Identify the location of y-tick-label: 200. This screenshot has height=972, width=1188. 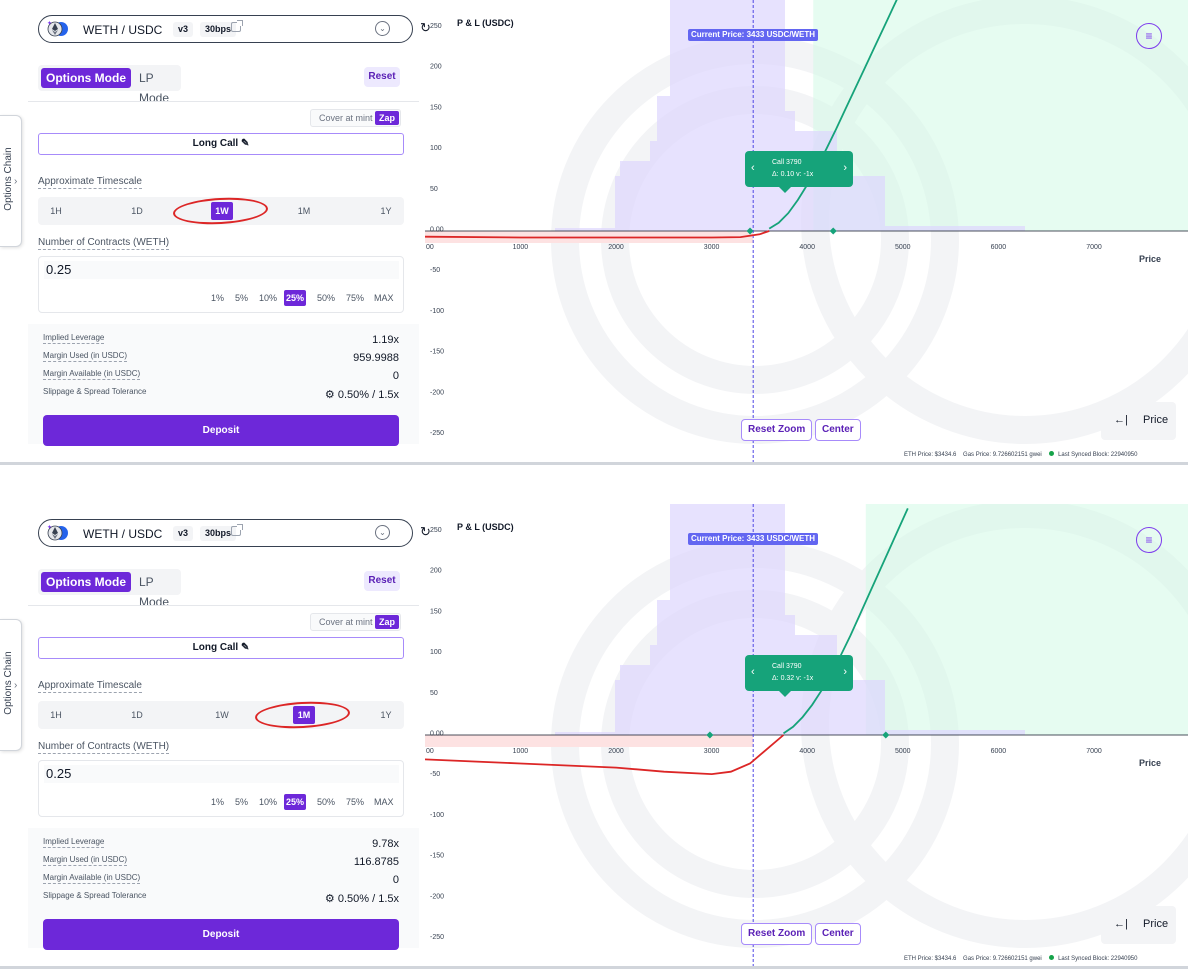
(436, 571).